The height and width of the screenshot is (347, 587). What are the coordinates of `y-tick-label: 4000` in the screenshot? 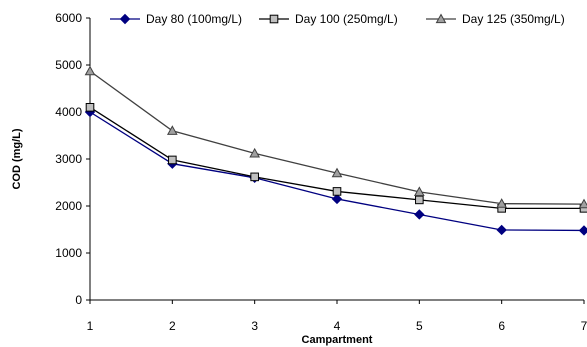 It's located at (68, 112).